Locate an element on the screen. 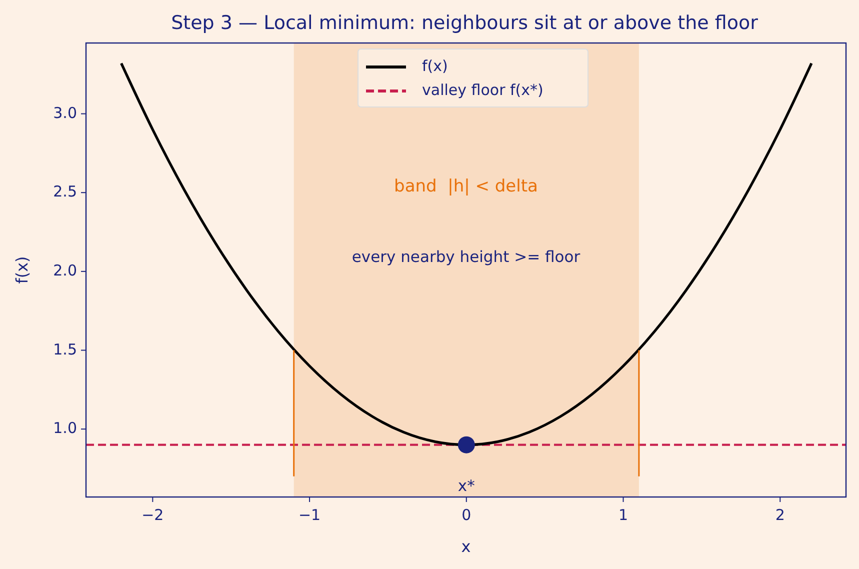 This screenshot has height=569, width=859. y-axis-title: f(x) is located at coordinates (22, 270).